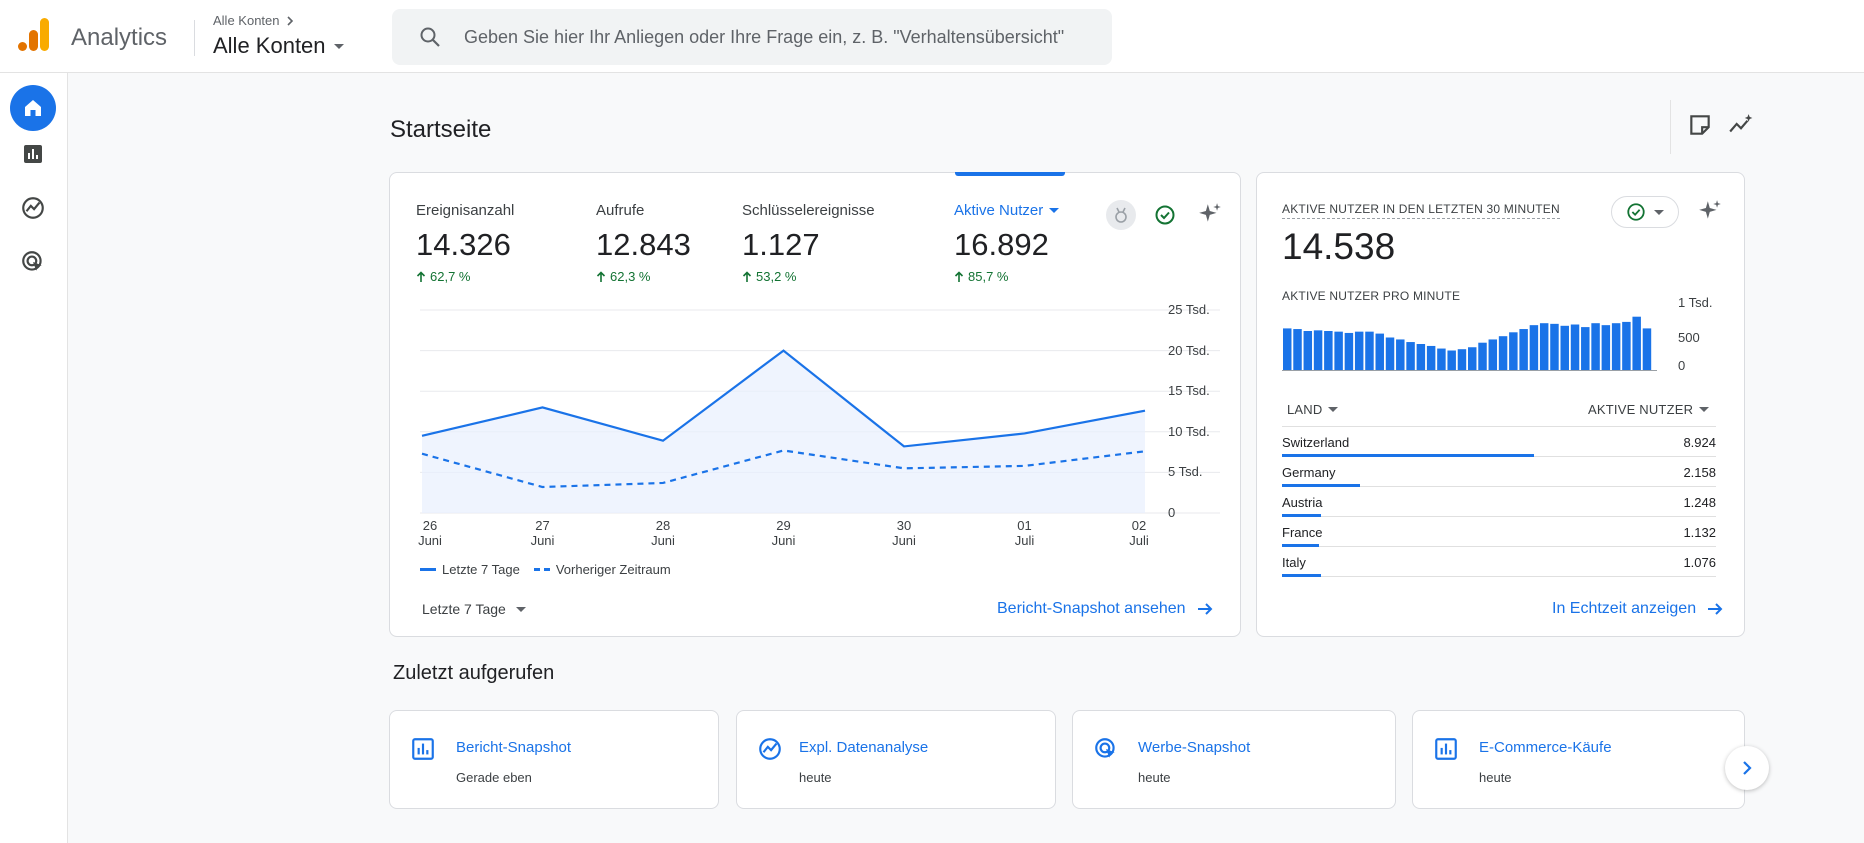 The width and height of the screenshot is (1864, 843). I want to click on metric-active-users: Aktive Nutzer 16.892 85,7 %, so click(1007, 243).